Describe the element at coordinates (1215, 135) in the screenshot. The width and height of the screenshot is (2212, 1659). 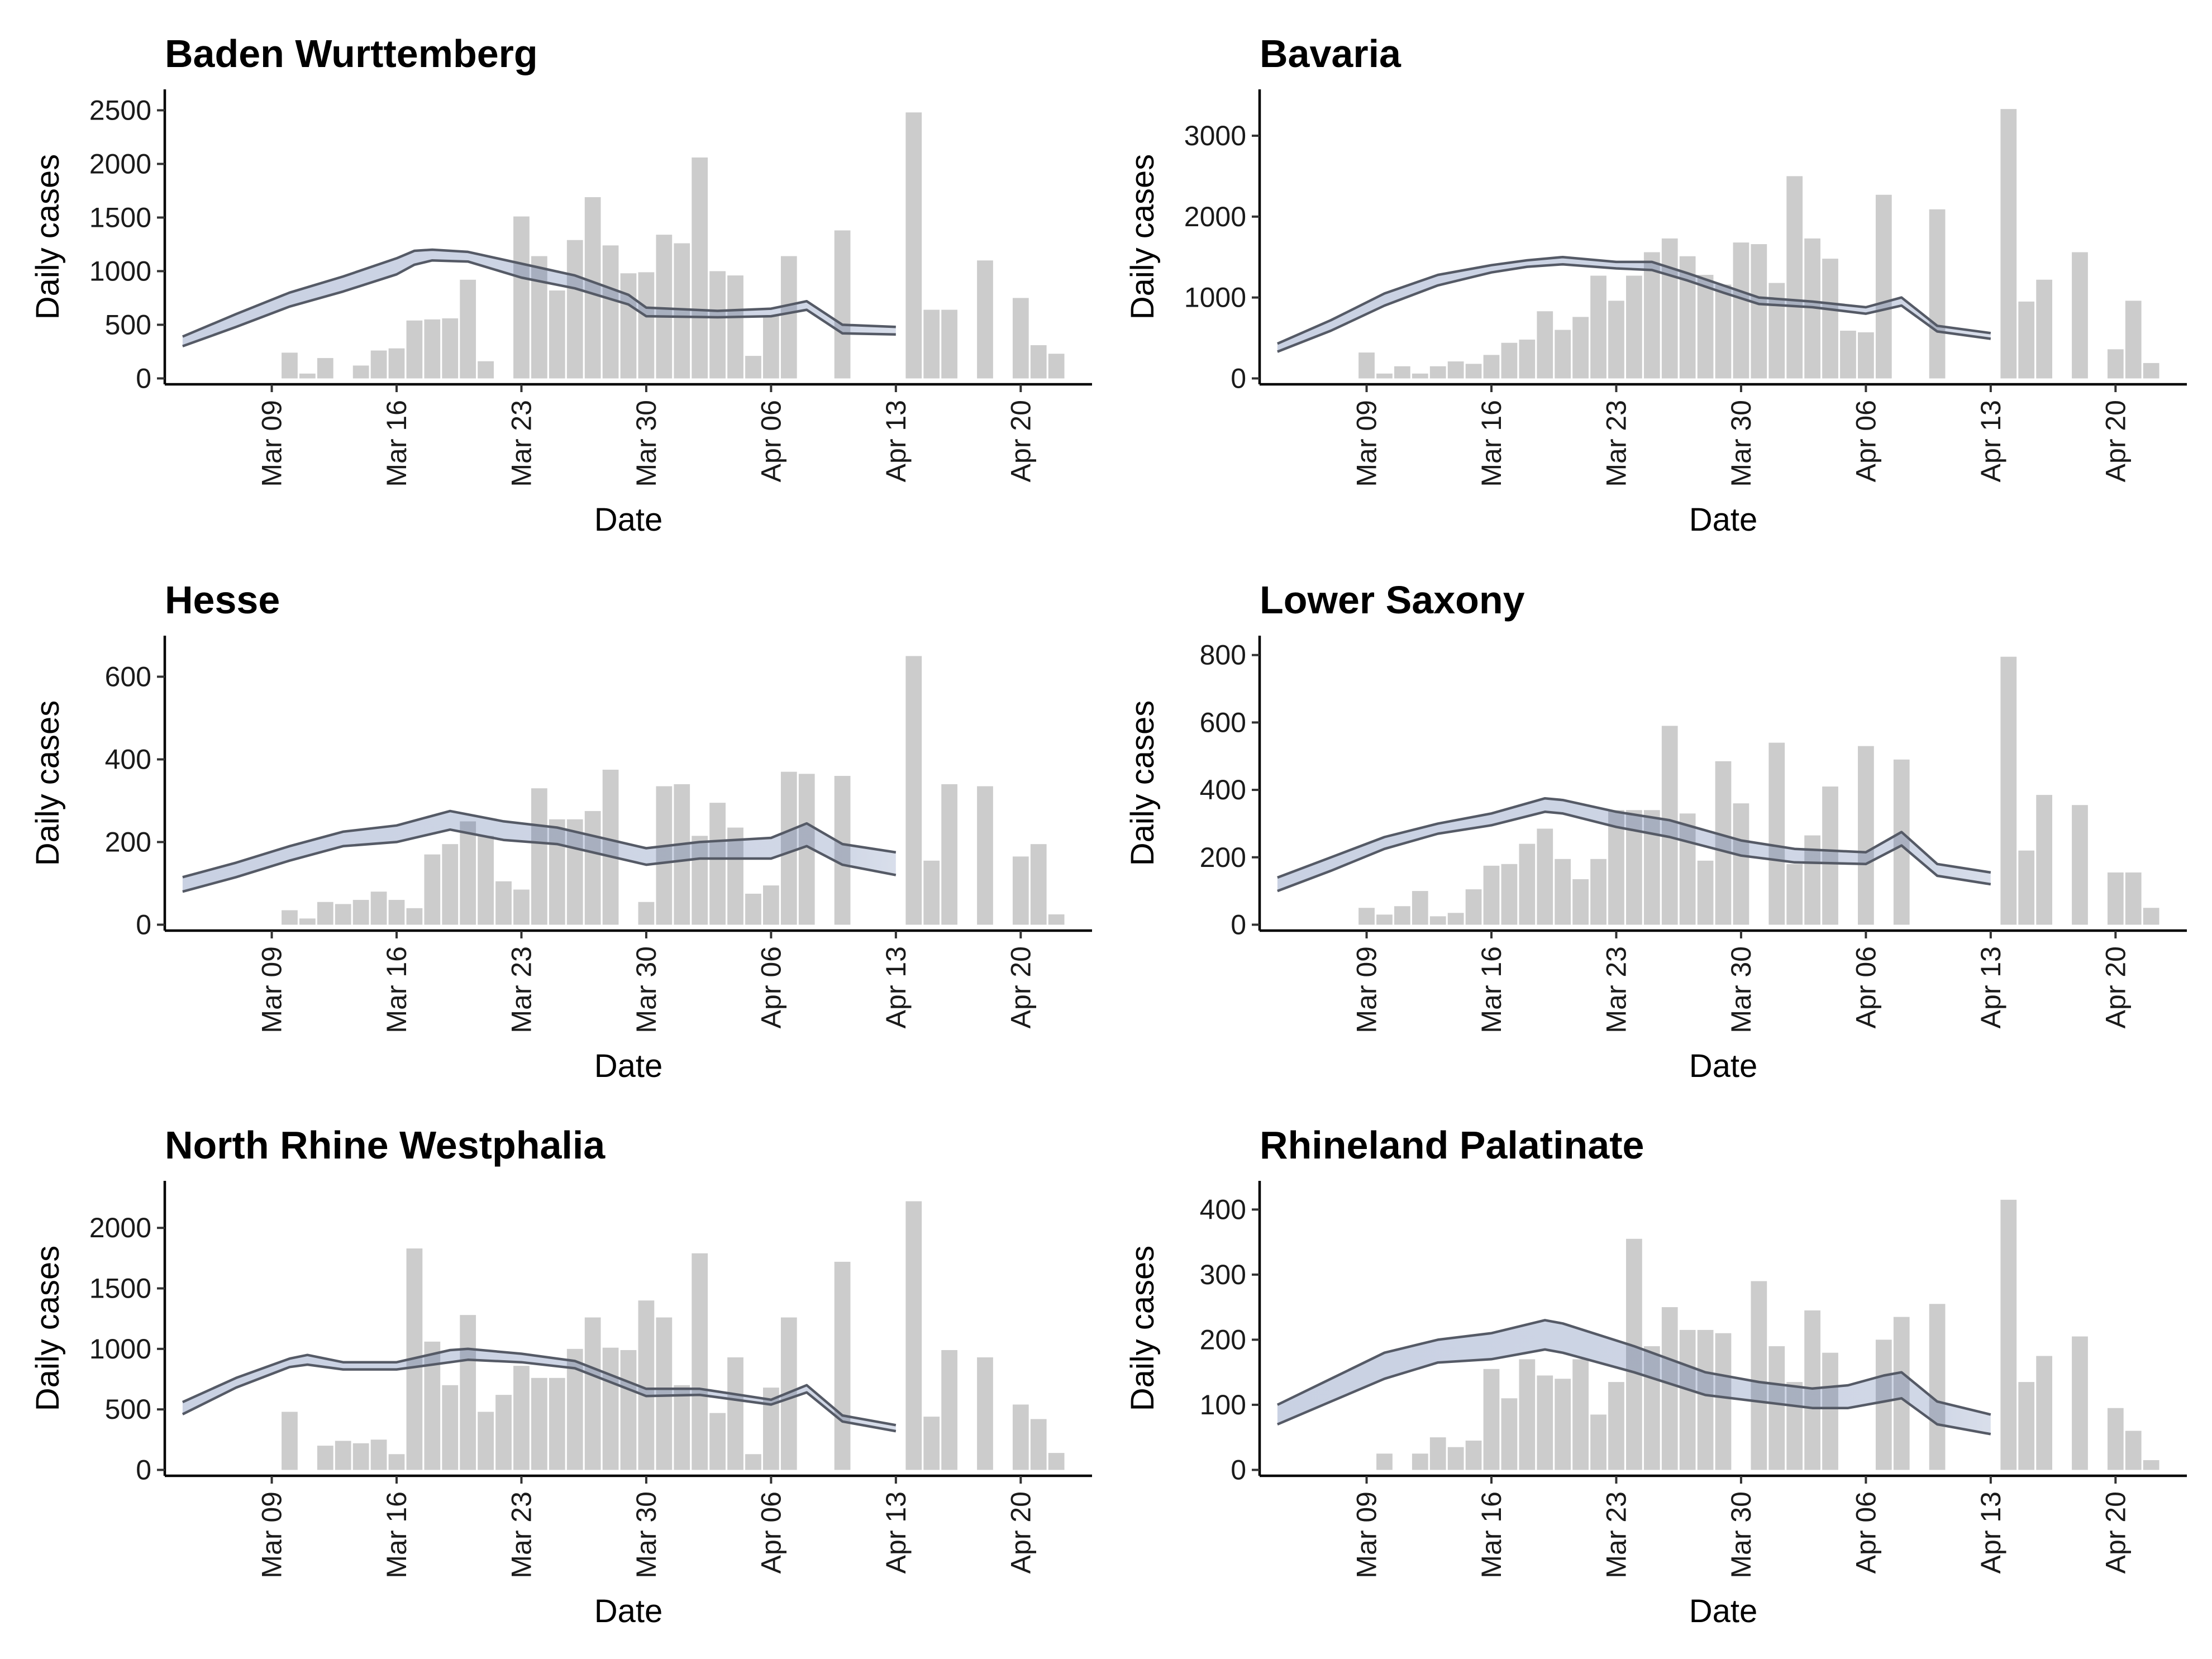
I see `y-tick-label: 3000` at that location.